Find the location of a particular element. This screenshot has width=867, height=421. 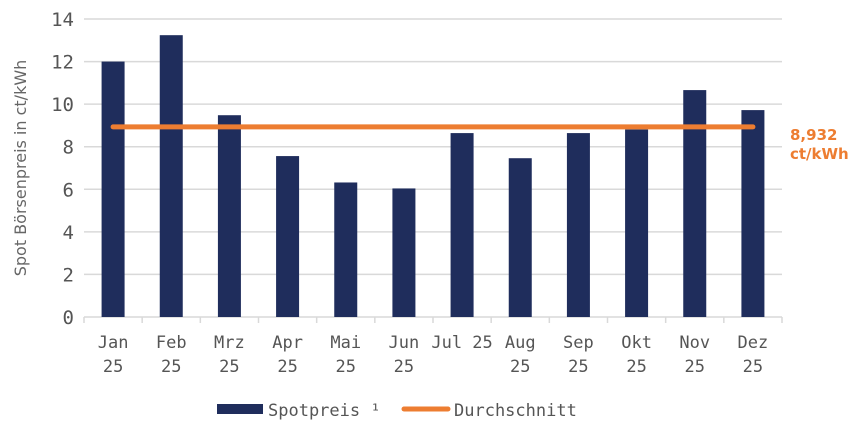

bar-nov is located at coordinates (695, 203).